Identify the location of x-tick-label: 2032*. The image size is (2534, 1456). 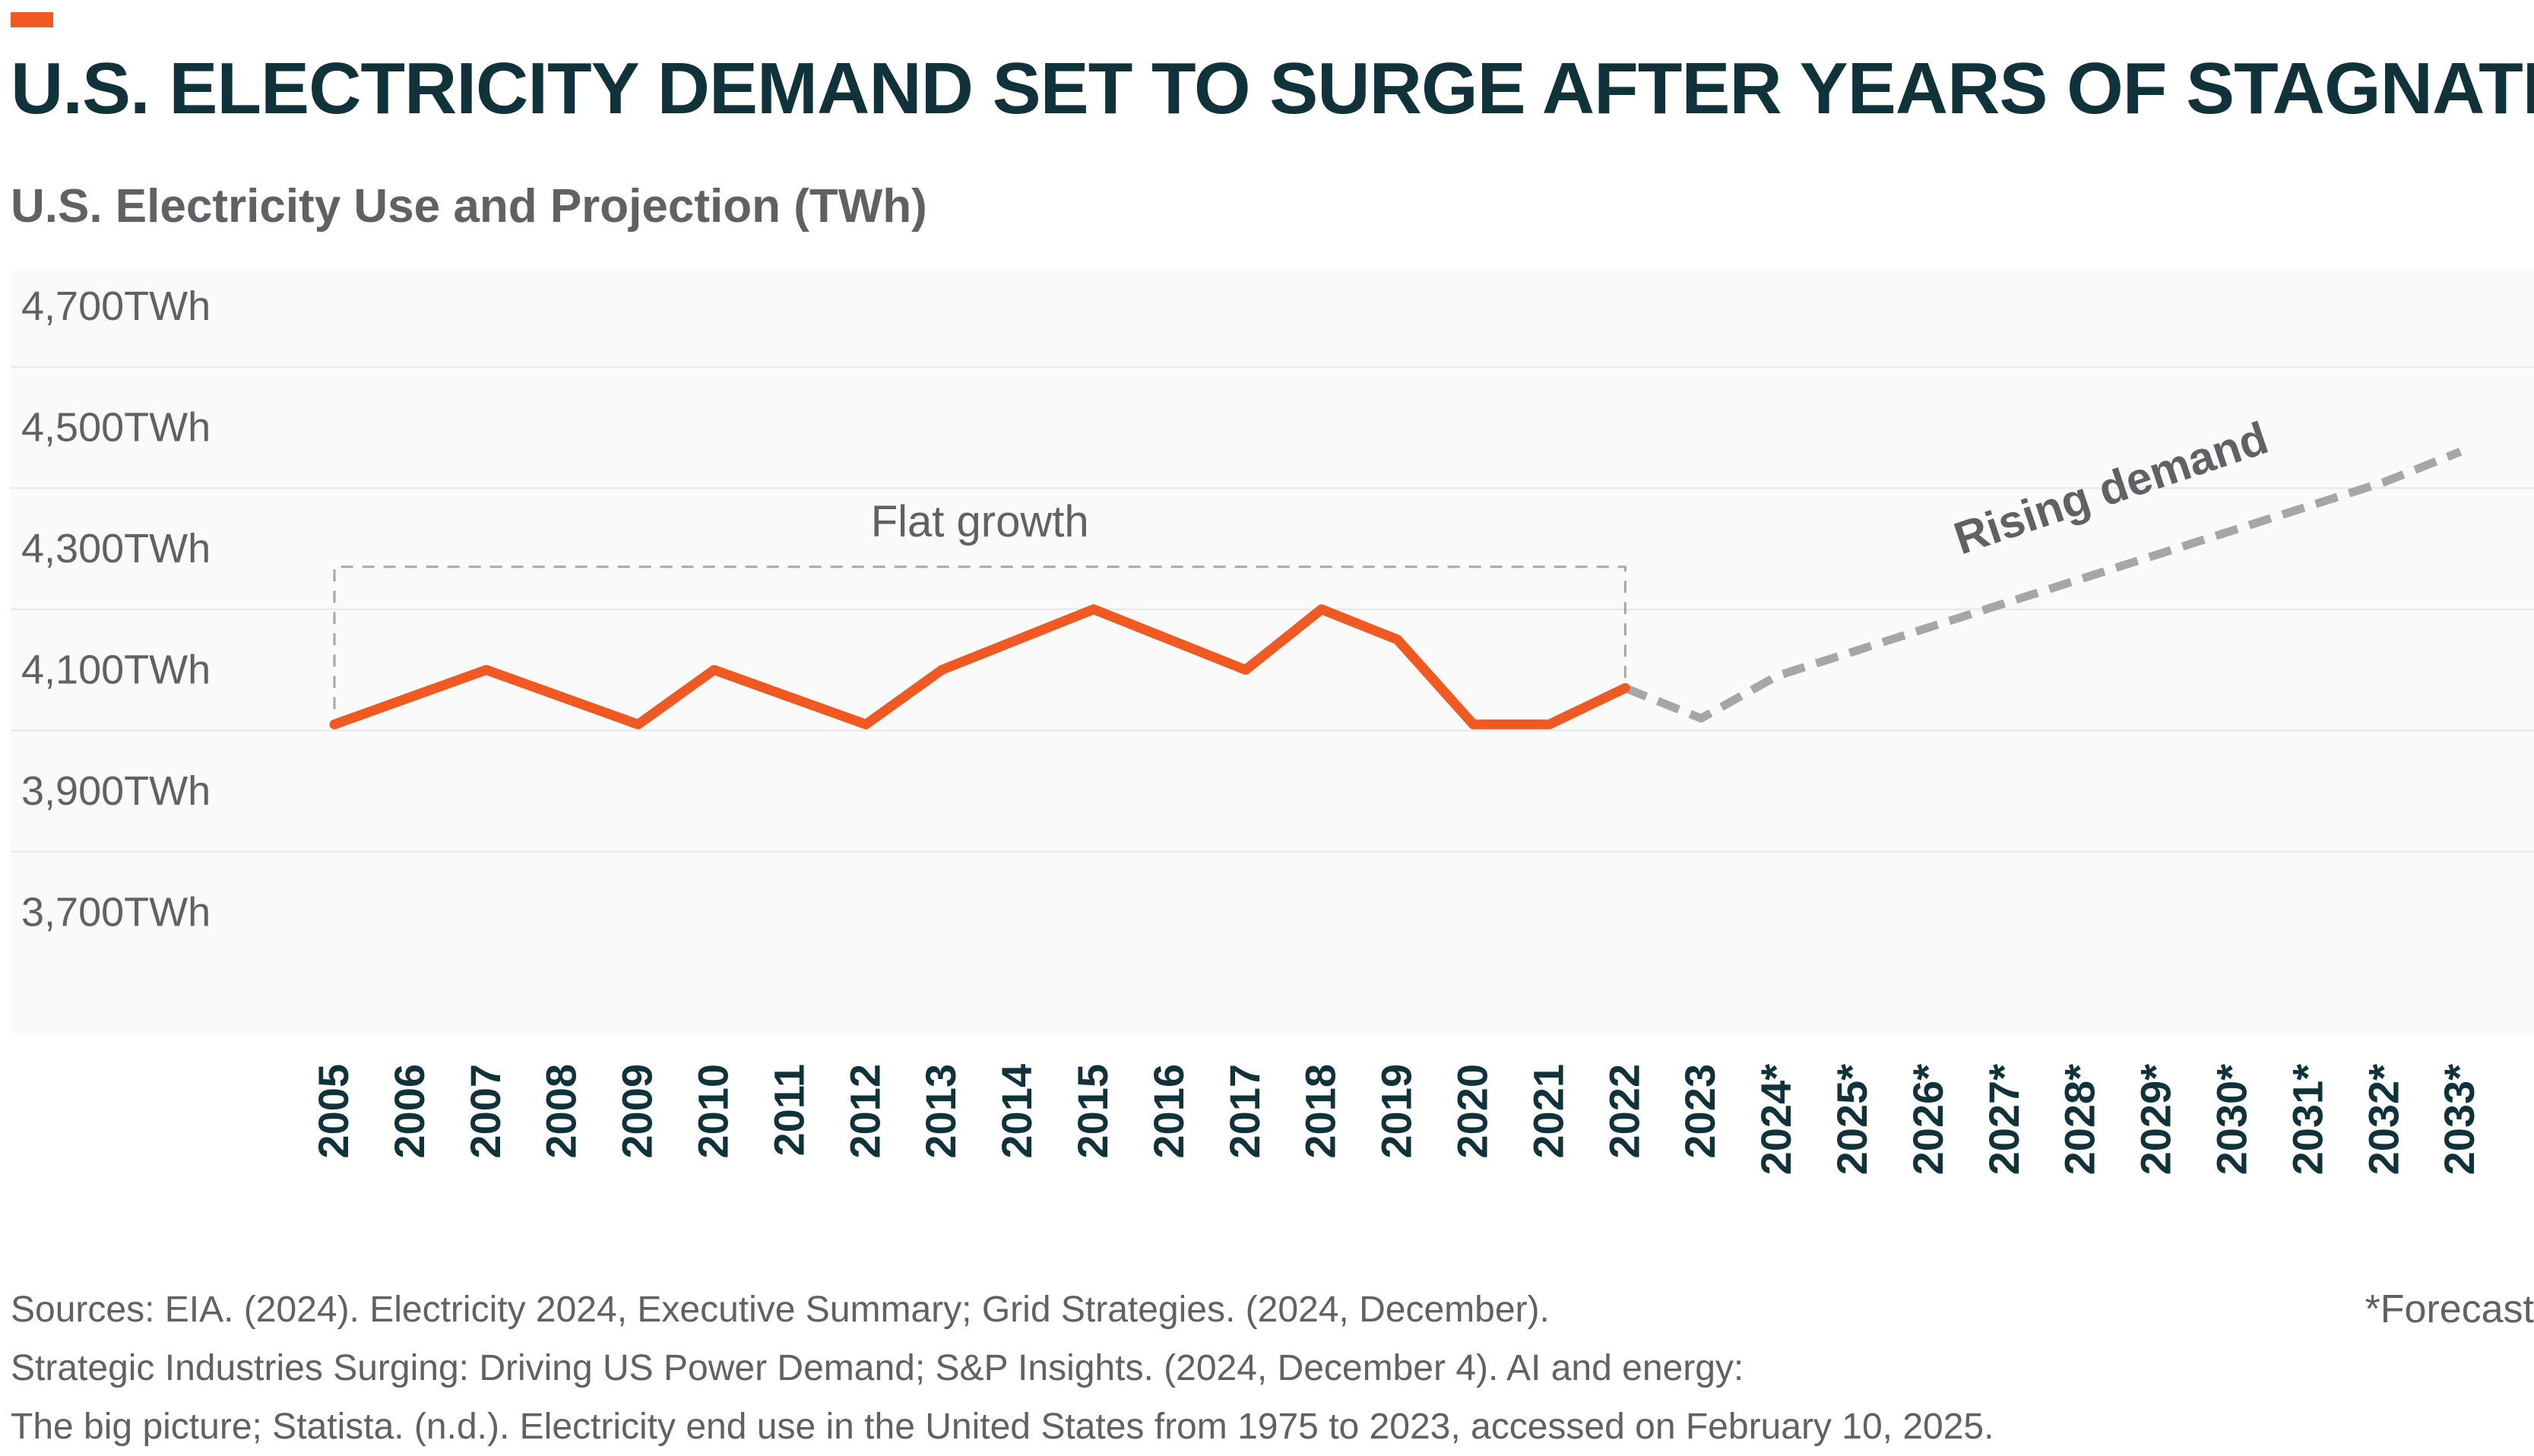
(2383, 1120).